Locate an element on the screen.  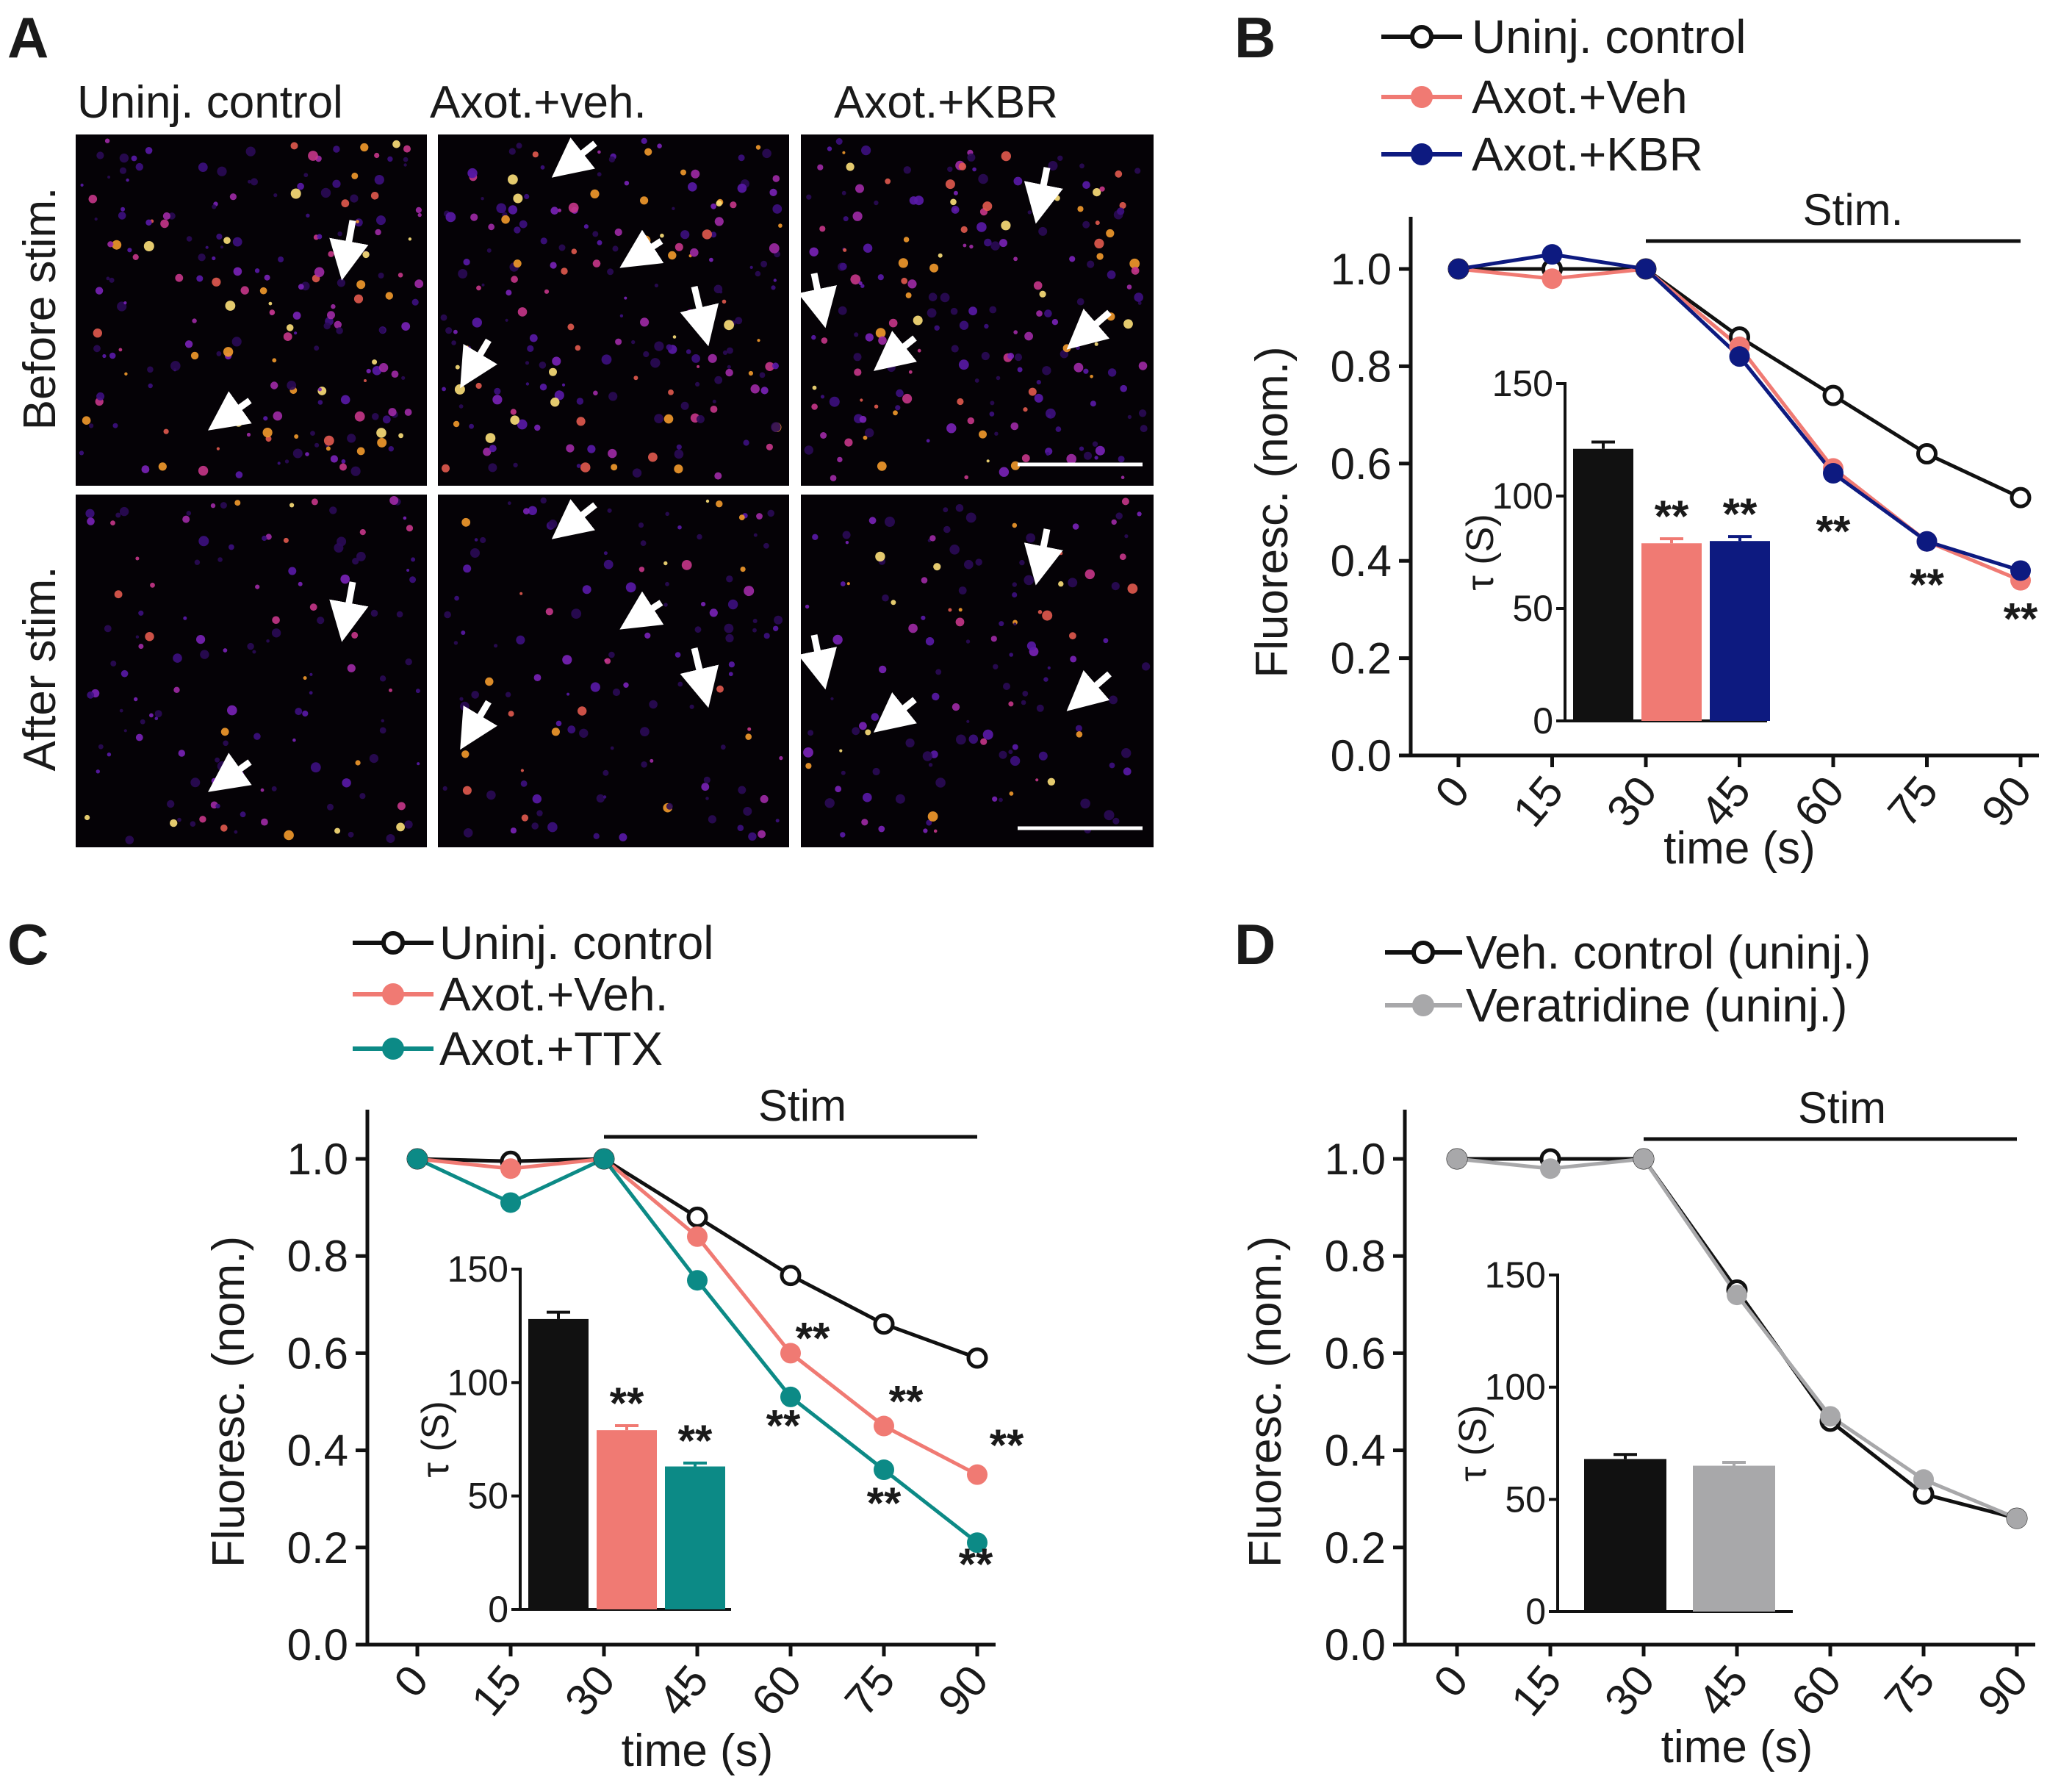
y-tick-label: 0.0 is located at coordinates (317, 1645).